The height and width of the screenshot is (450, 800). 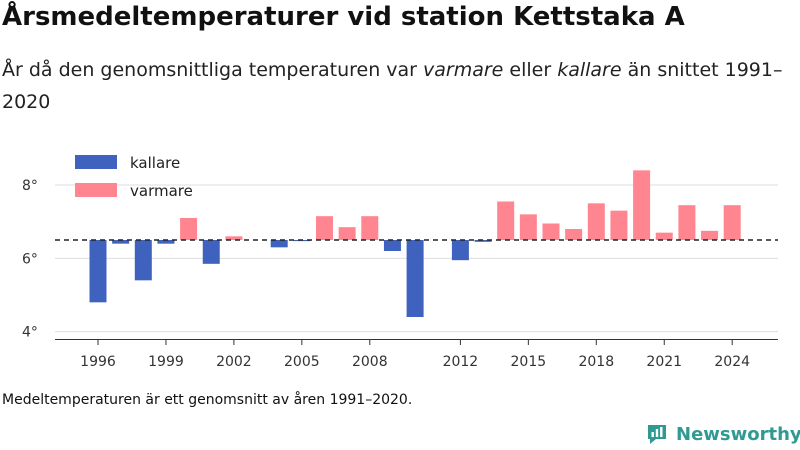 I want to click on bar-varmare-2006, so click(x=324, y=228).